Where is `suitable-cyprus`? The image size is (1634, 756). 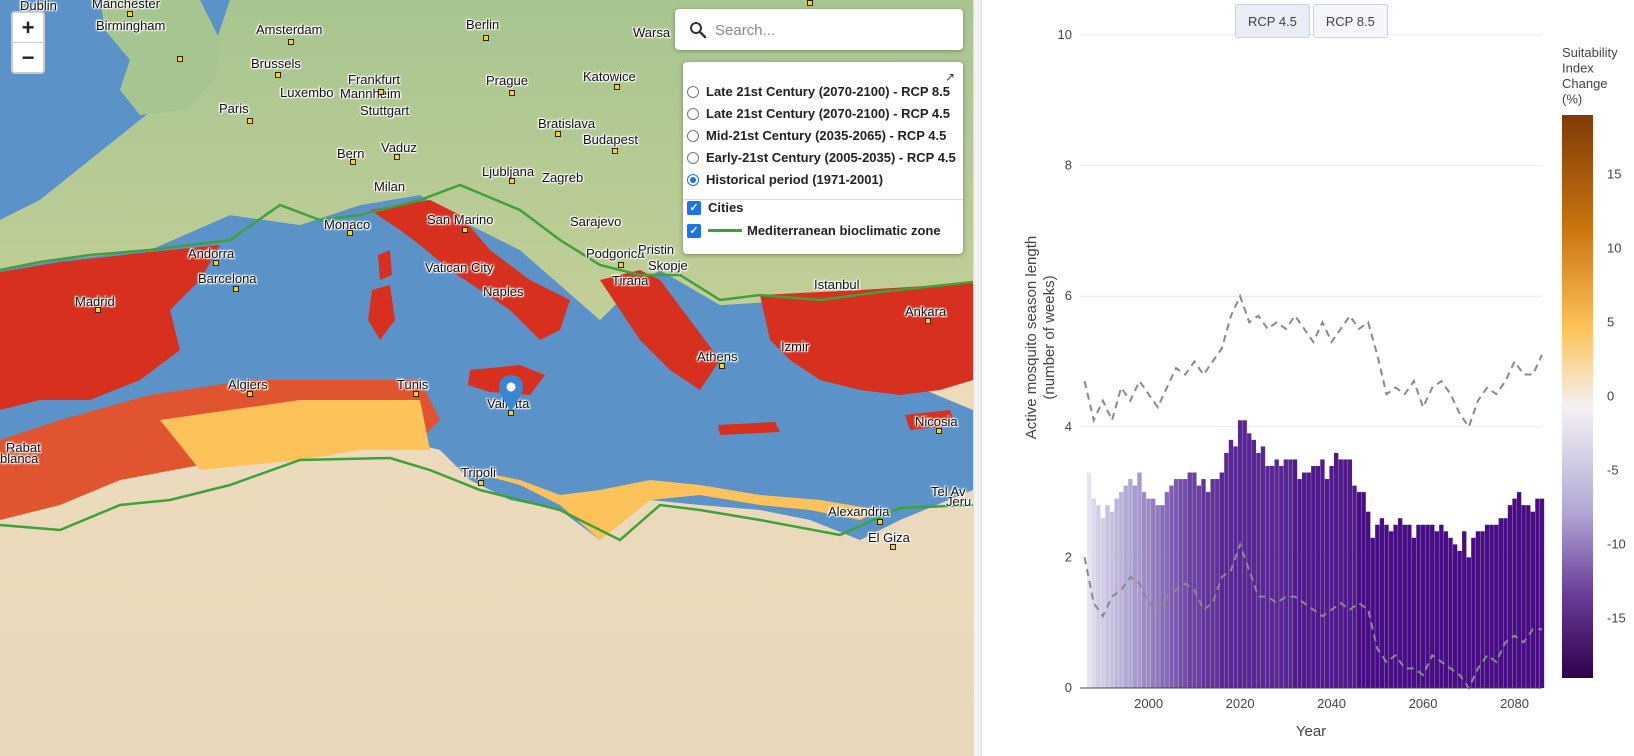 suitable-cyprus is located at coordinates (930, 420).